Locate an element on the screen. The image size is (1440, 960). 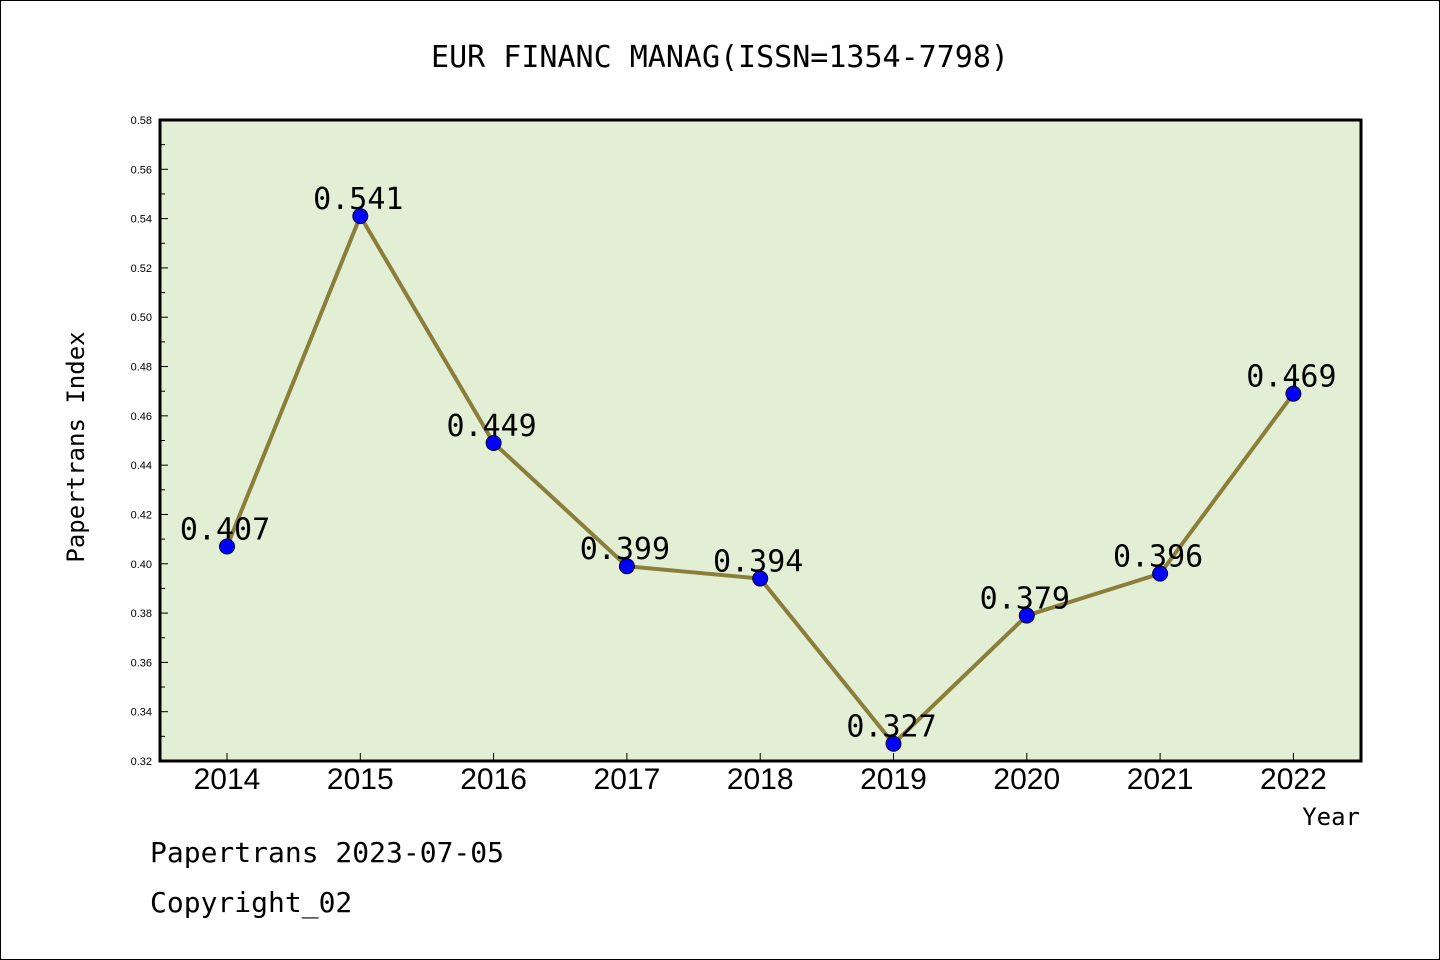
x-tick-label: 2015 is located at coordinates (360, 779).